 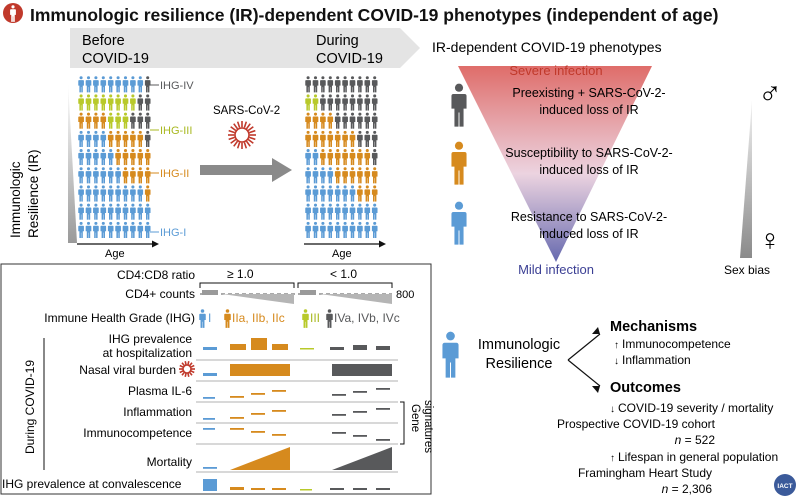 I want to click on ratio-bracket-low, so click(x=345, y=285).